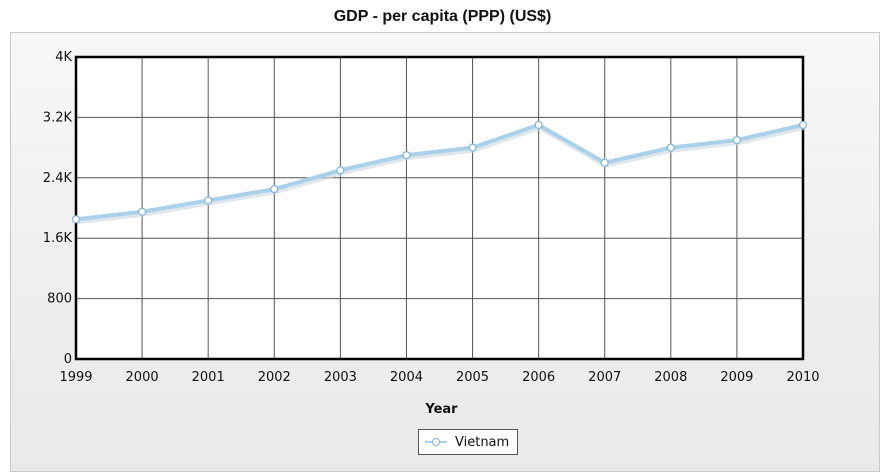  What do you see at coordinates (274, 377) in the screenshot?
I see `x-tick-label: 2002` at bounding box center [274, 377].